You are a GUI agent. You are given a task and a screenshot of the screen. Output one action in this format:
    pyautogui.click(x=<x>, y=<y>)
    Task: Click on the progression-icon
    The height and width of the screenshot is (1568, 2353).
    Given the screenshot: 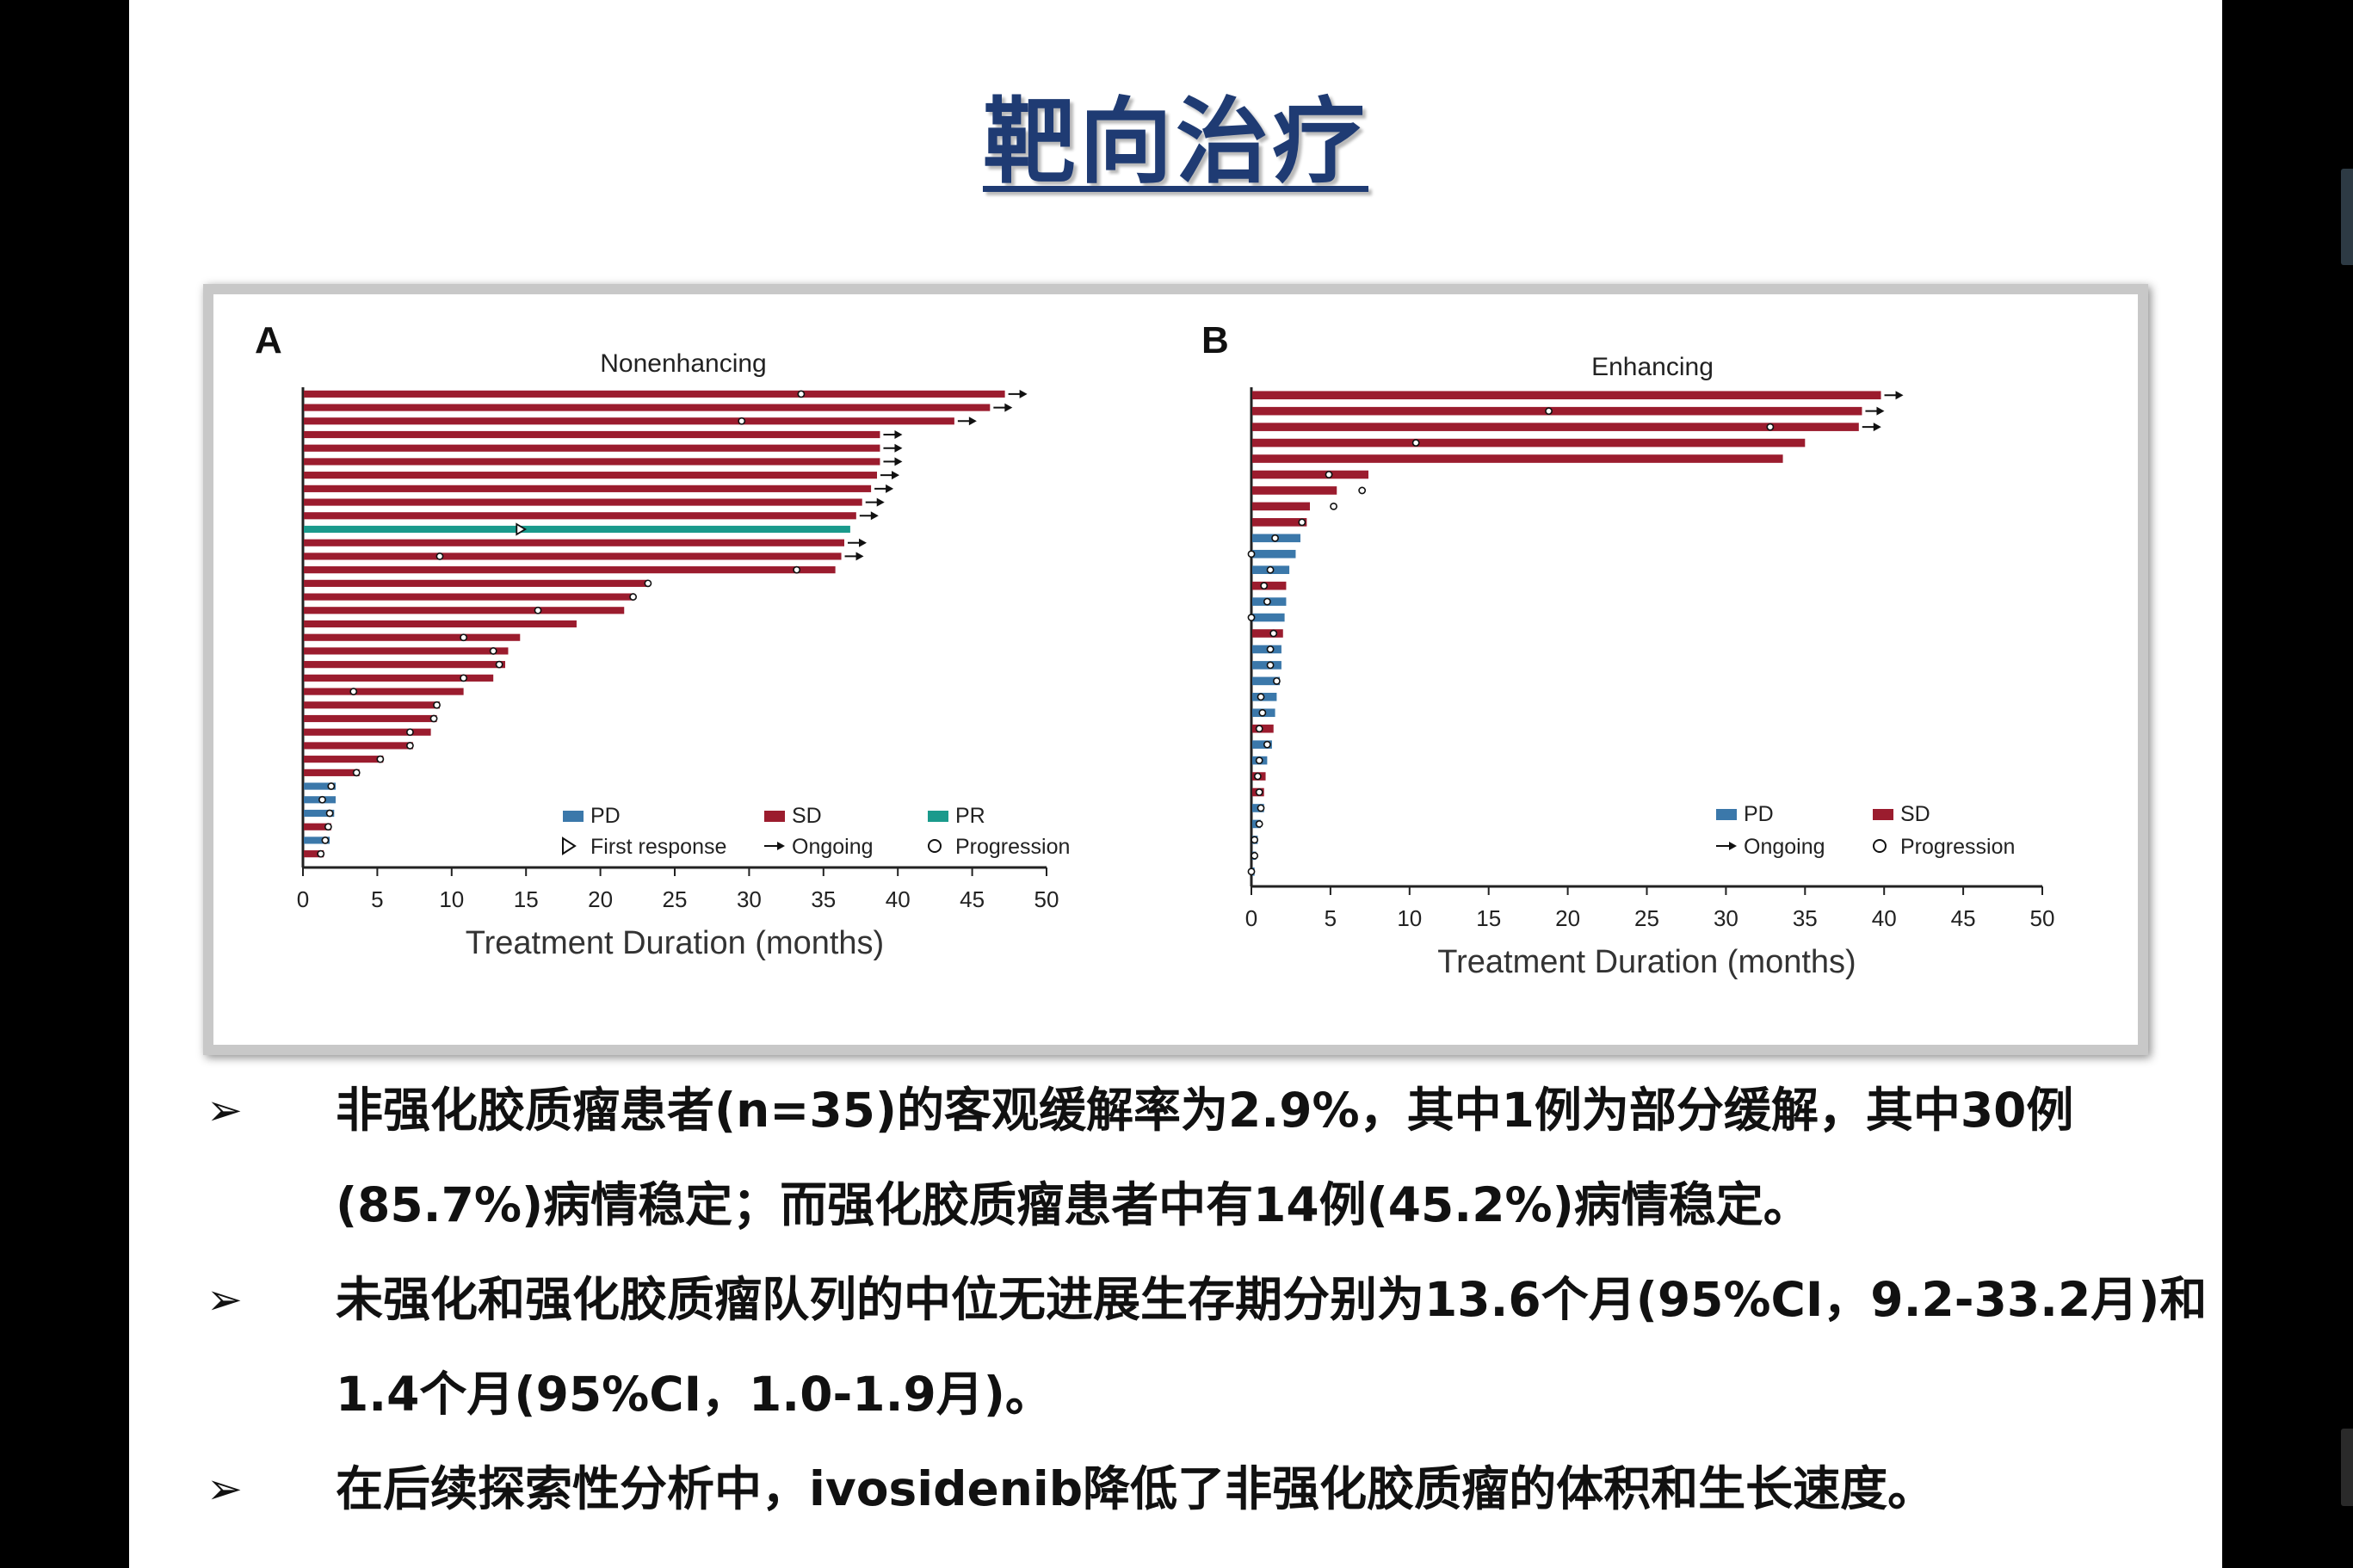 What is the action you would take?
    pyautogui.click(x=935, y=846)
    